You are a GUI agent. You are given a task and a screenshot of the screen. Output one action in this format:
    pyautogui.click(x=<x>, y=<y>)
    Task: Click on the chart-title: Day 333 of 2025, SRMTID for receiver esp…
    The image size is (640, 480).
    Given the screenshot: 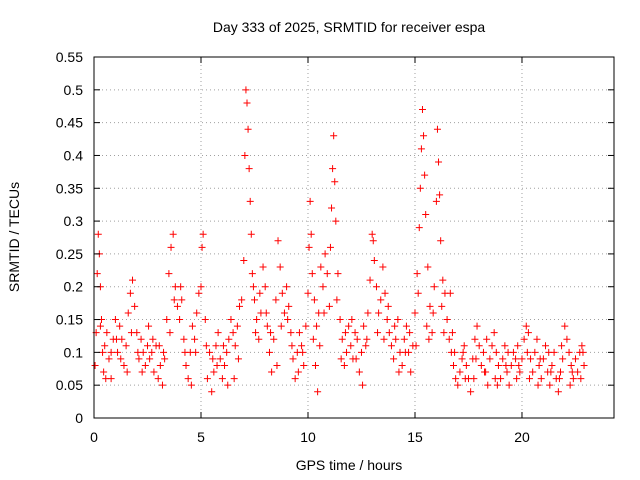 What is the action you would take?
    pyautogui.click(x=349, y=27)
    